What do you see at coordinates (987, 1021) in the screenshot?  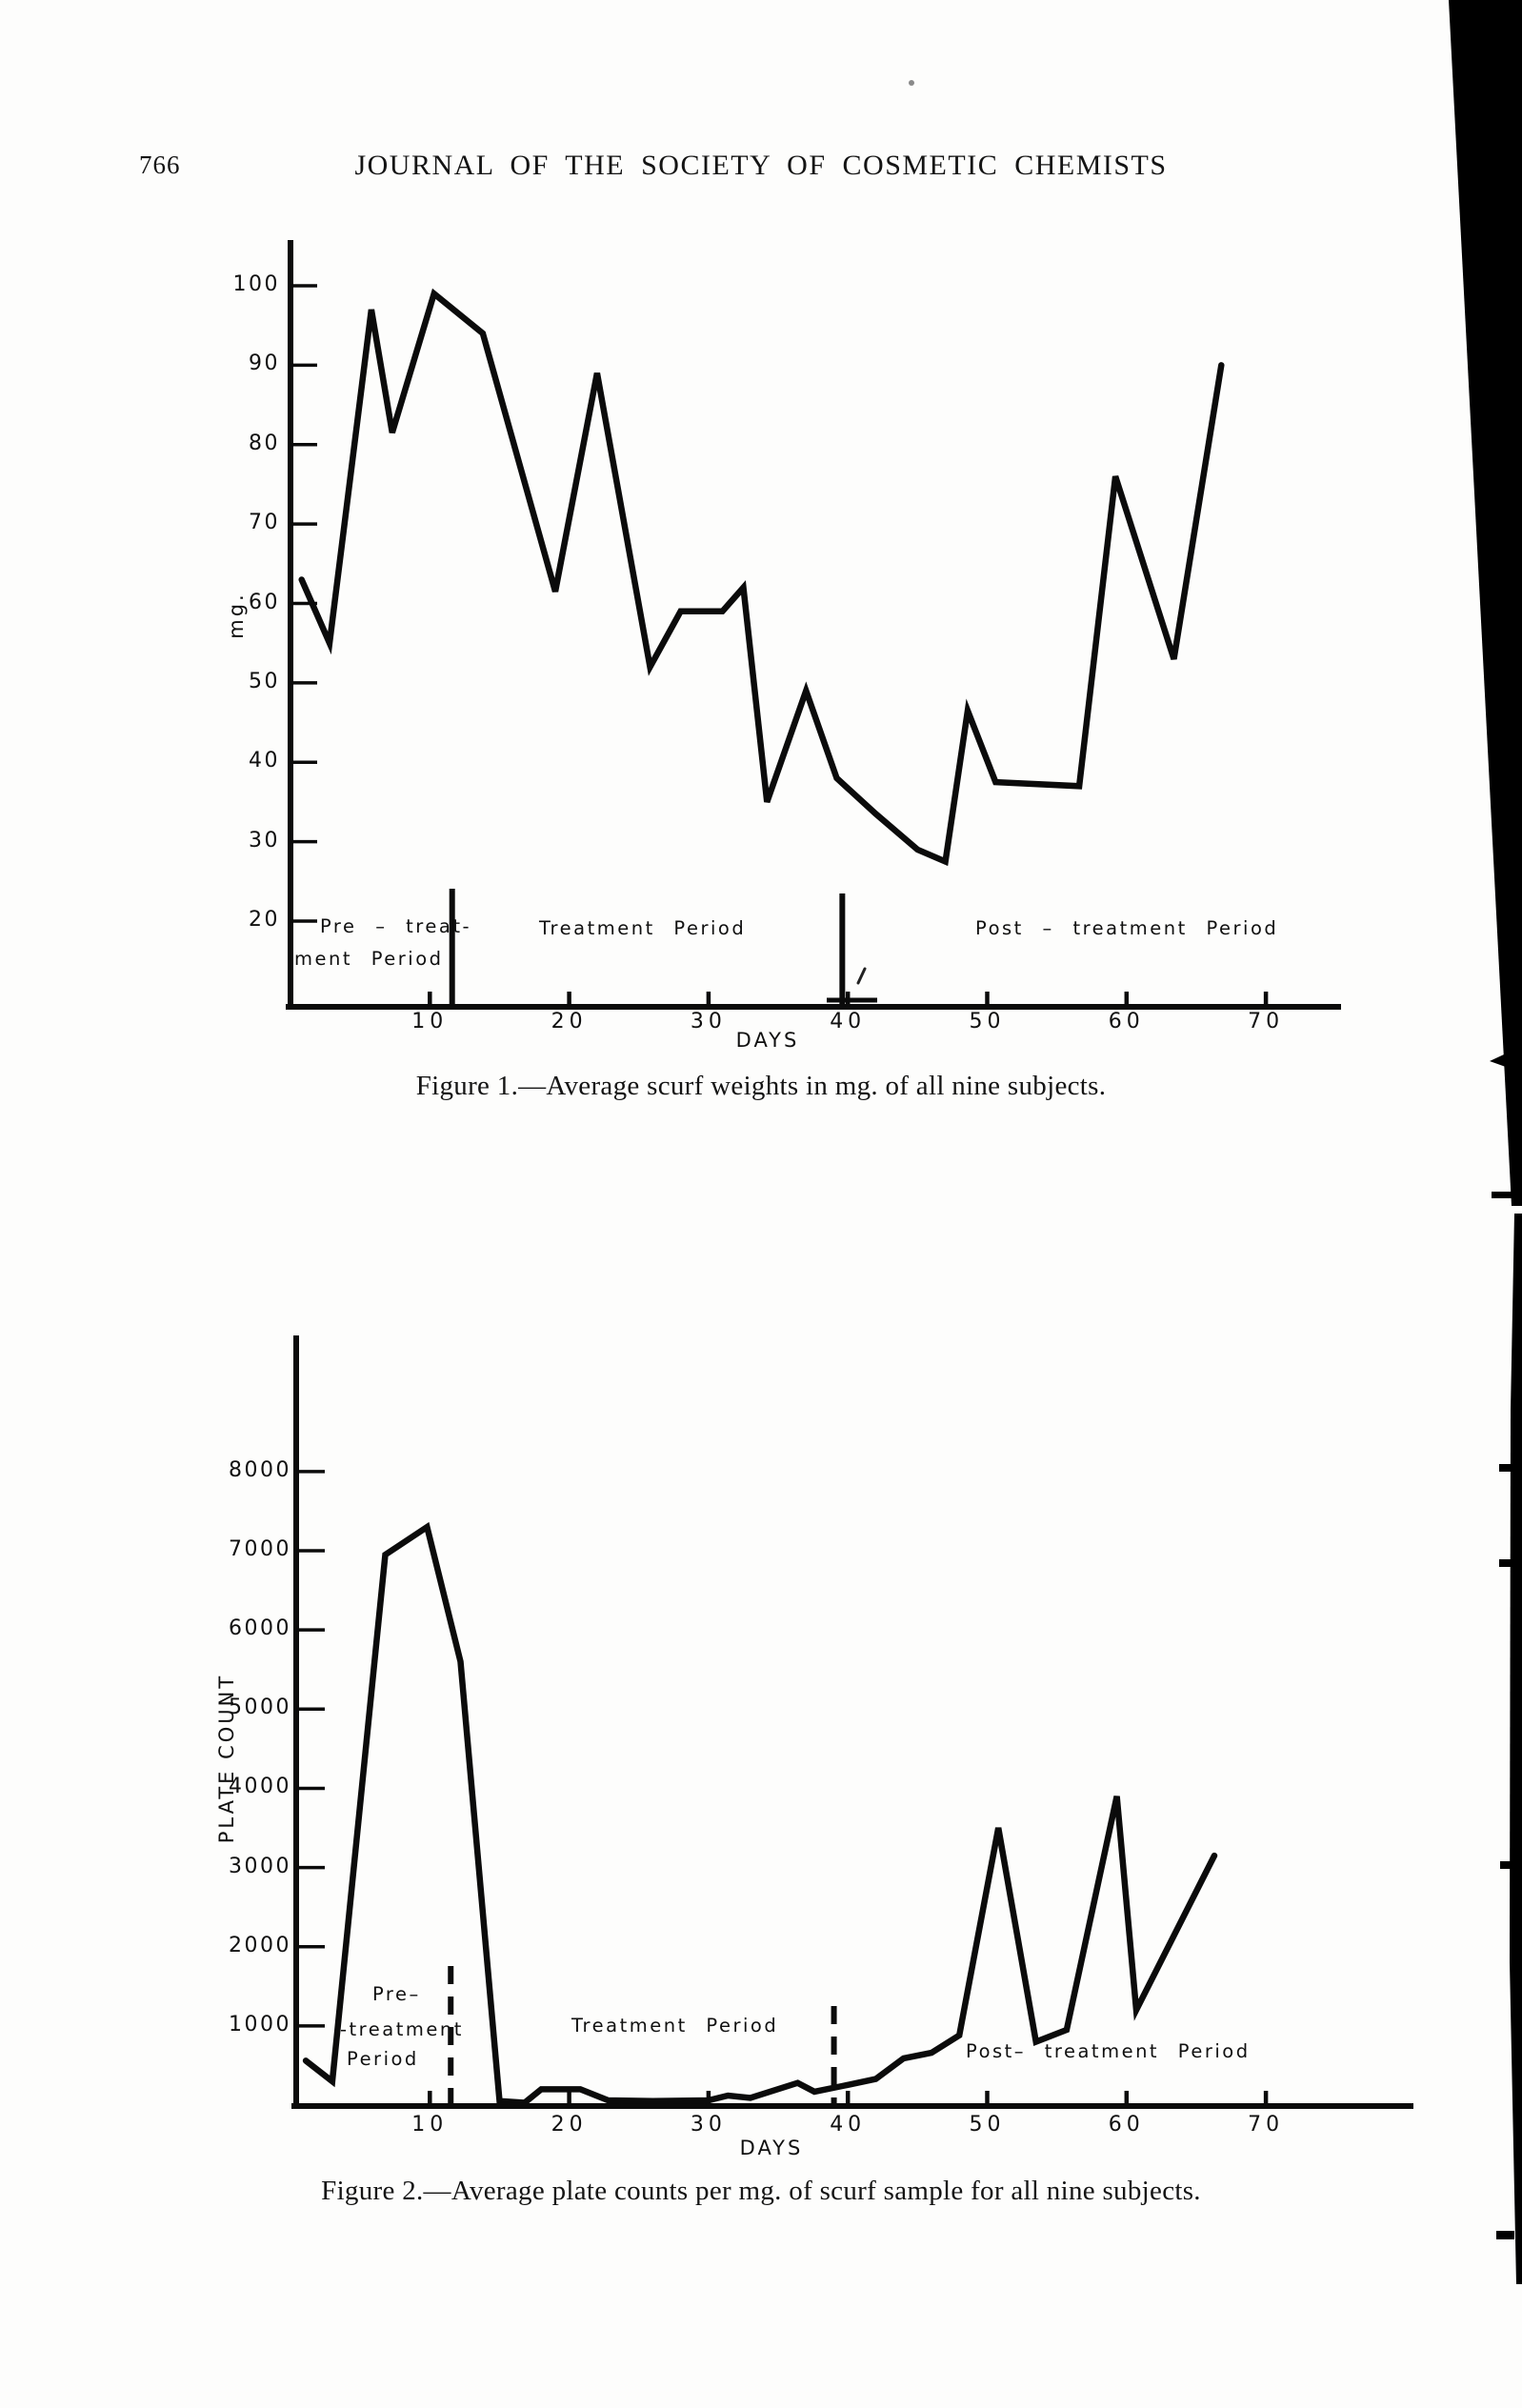 I see `fig1-x-tick-label-50: 50` at bounding box center [987, 1021].